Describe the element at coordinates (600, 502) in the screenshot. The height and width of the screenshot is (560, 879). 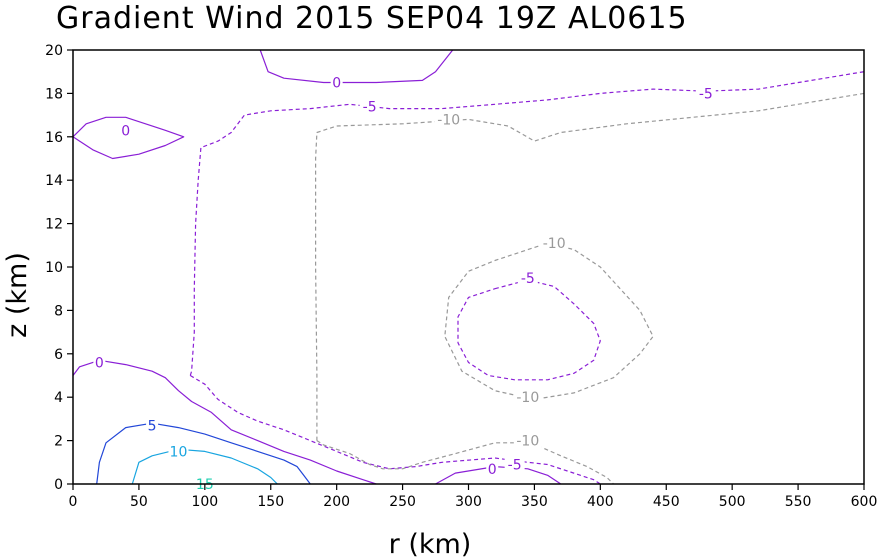
I see `x-tick-label: 400` at that location.